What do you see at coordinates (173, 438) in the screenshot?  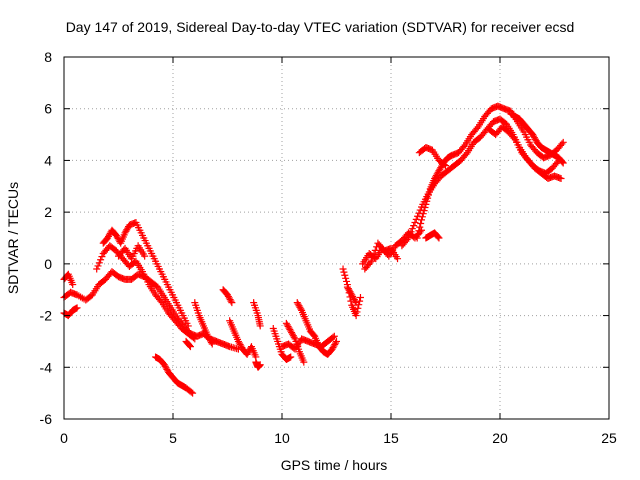 I see `x-tick-label: 5` at bounding box center [173, 438].